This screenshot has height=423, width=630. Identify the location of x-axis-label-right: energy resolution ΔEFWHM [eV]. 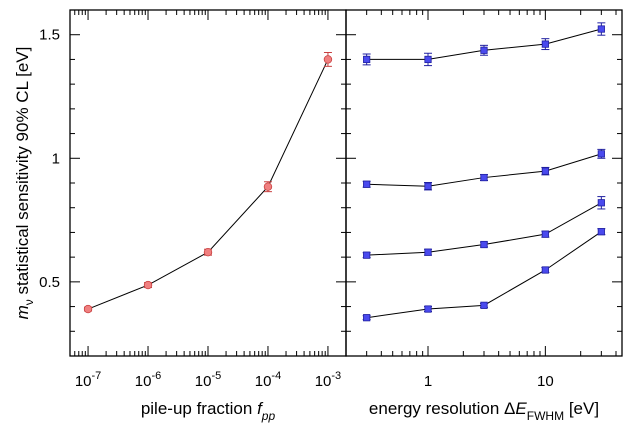
(484, 411).